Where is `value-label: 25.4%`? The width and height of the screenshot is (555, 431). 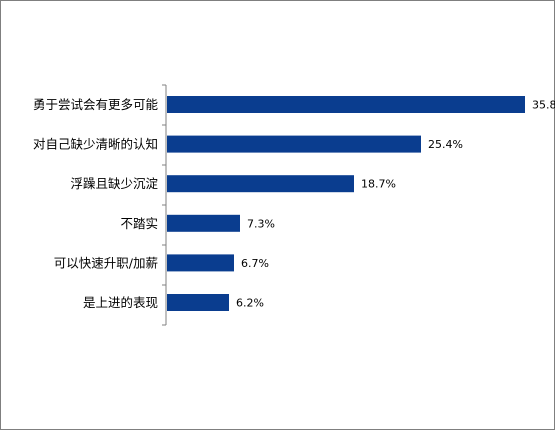 value-label: 25.4% is located at coordinates (445, 144).